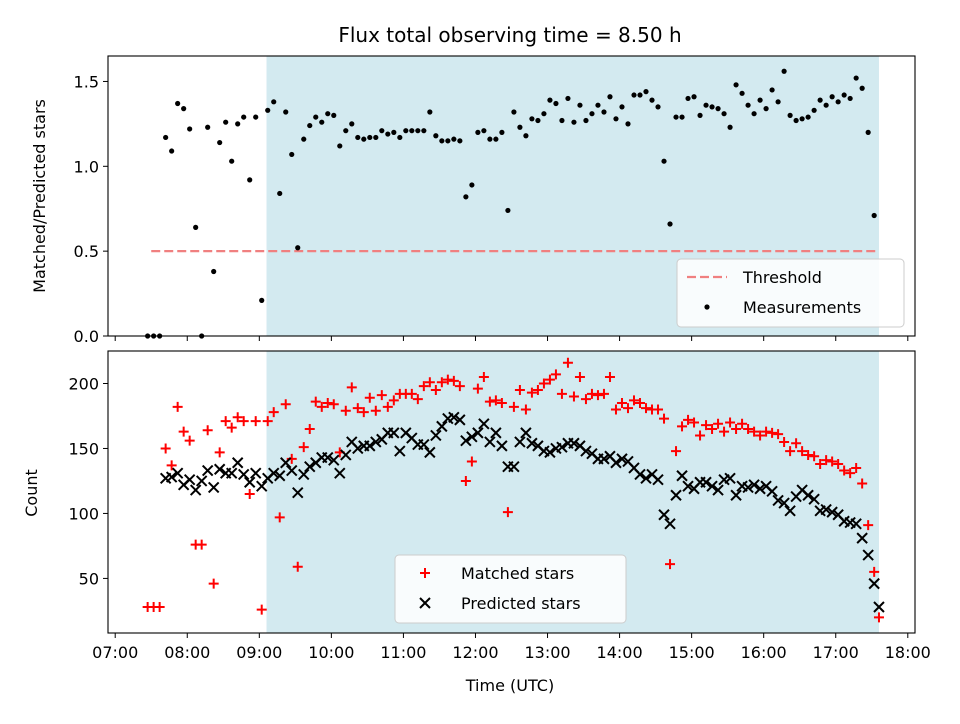 Image resolution: width=960 pixels, height=724 pixels. Describe the element at coordinates (802, 307) in the screenshot. I see `legend-measurements-label: Measurements` at that location.